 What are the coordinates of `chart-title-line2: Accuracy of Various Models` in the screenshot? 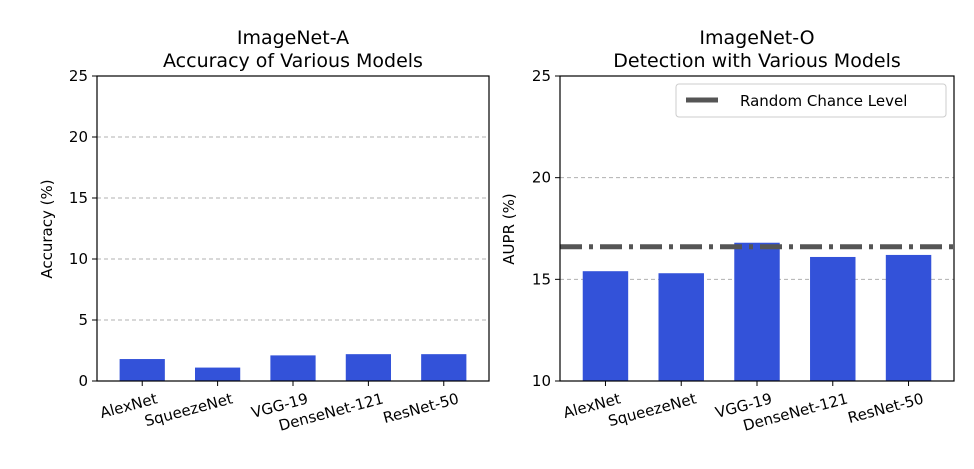 It's located at (293, 61).